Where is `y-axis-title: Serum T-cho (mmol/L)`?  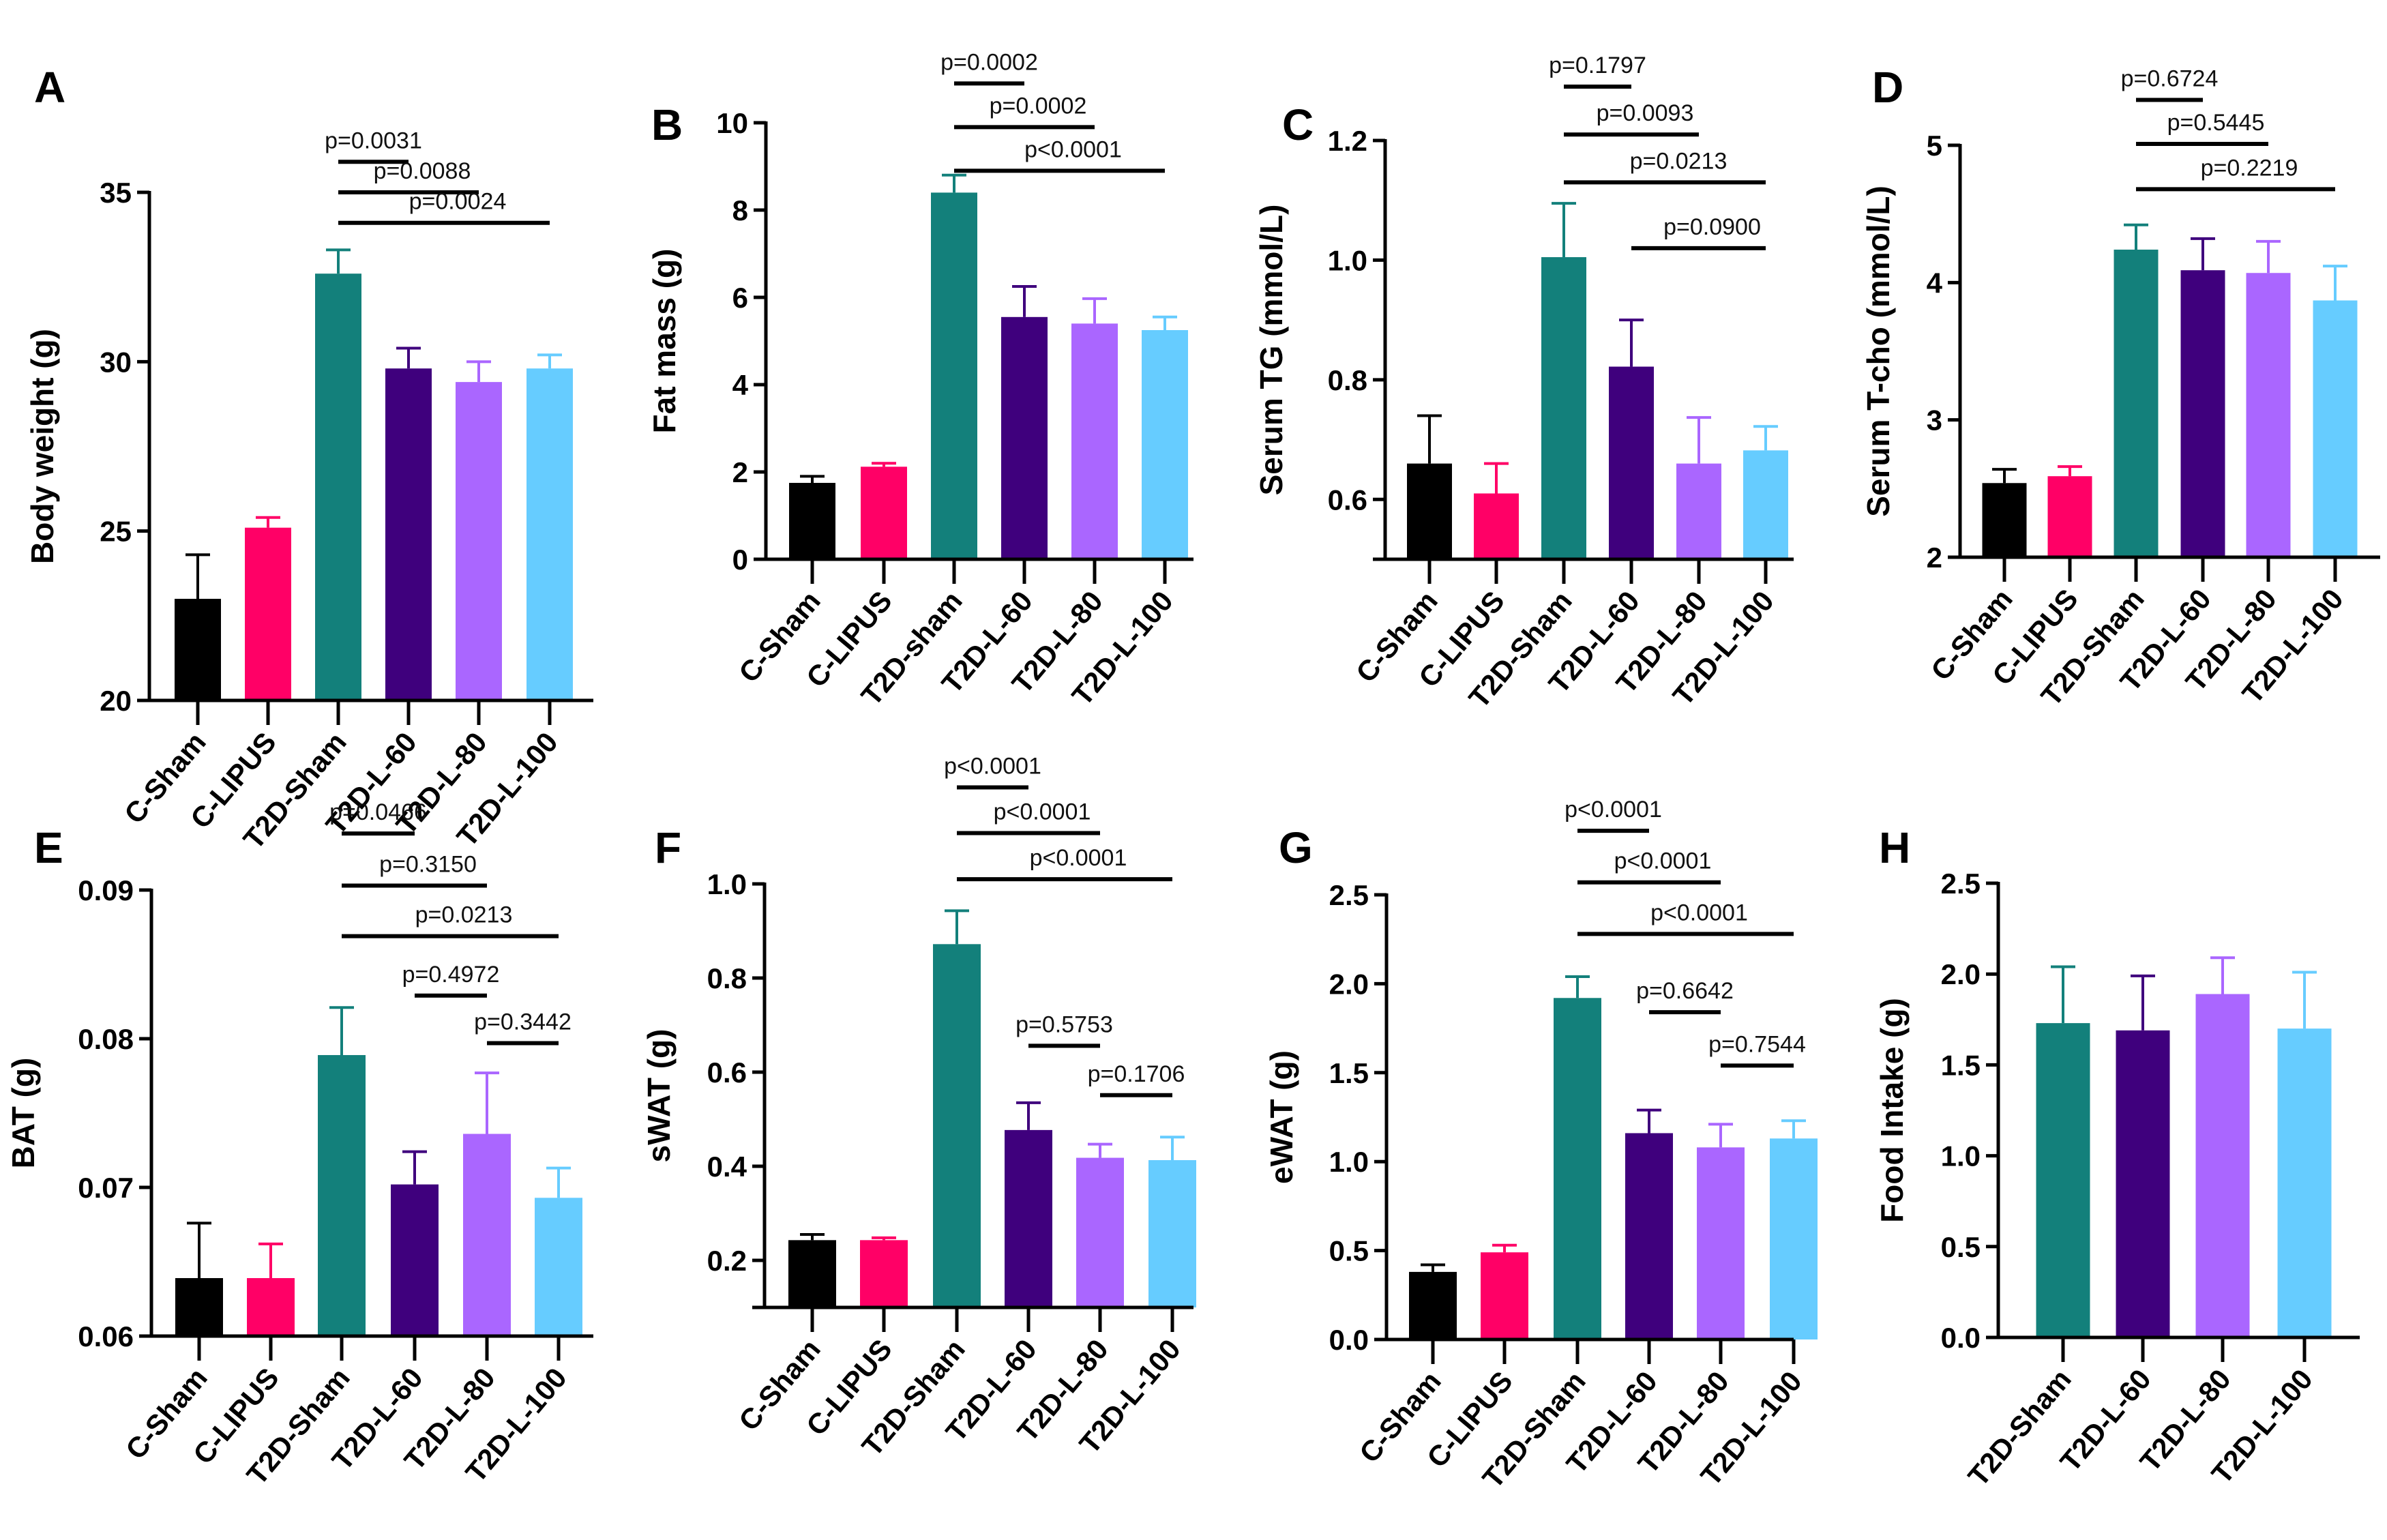 y-axis-title: Serum T-cho (mmol/L) is located at coordinates (1878, 352).